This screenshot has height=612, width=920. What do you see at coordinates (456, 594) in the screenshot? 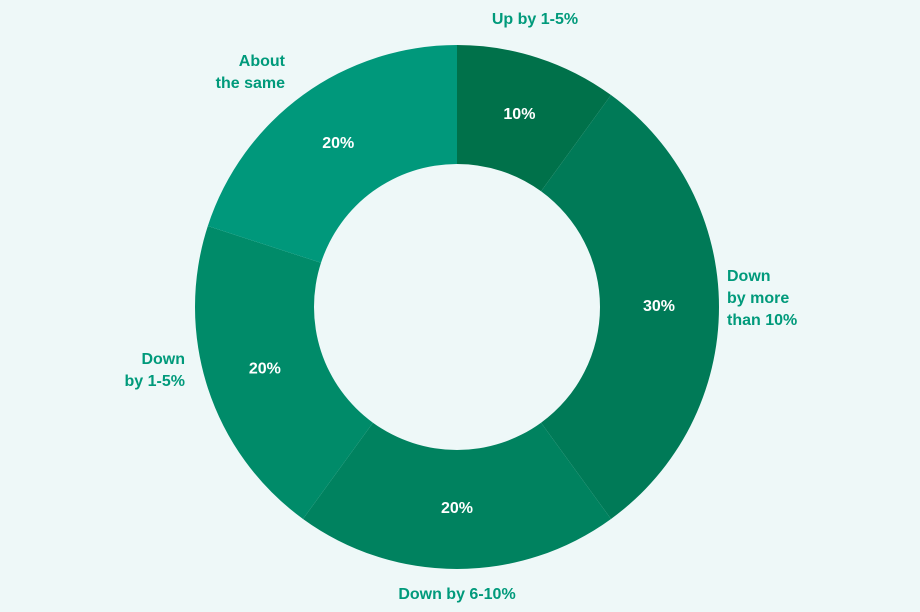
I see `category-label: Down by 6-10%` at bounding box center [456, 594].